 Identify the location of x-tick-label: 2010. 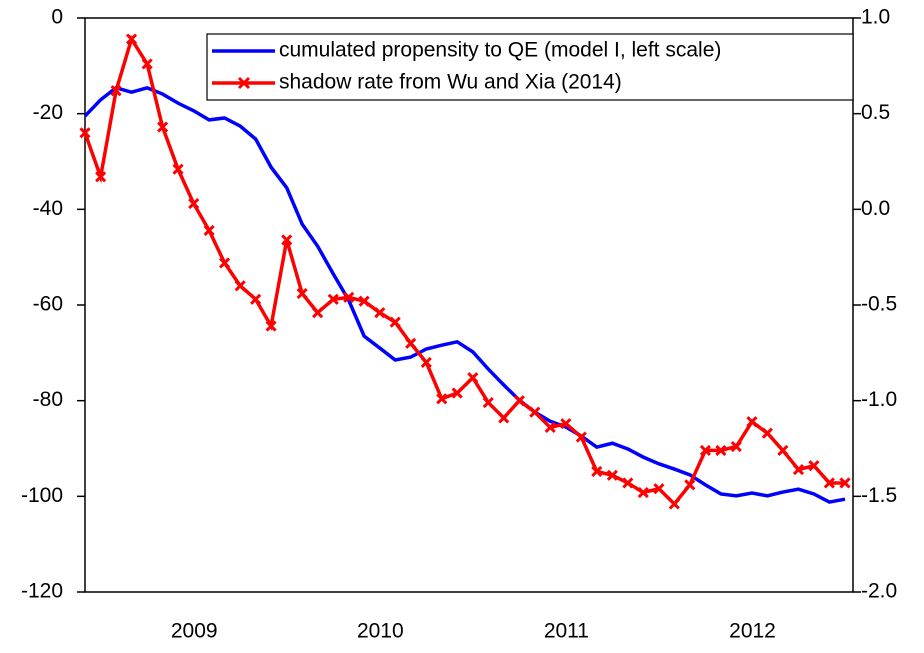
(380, 631).